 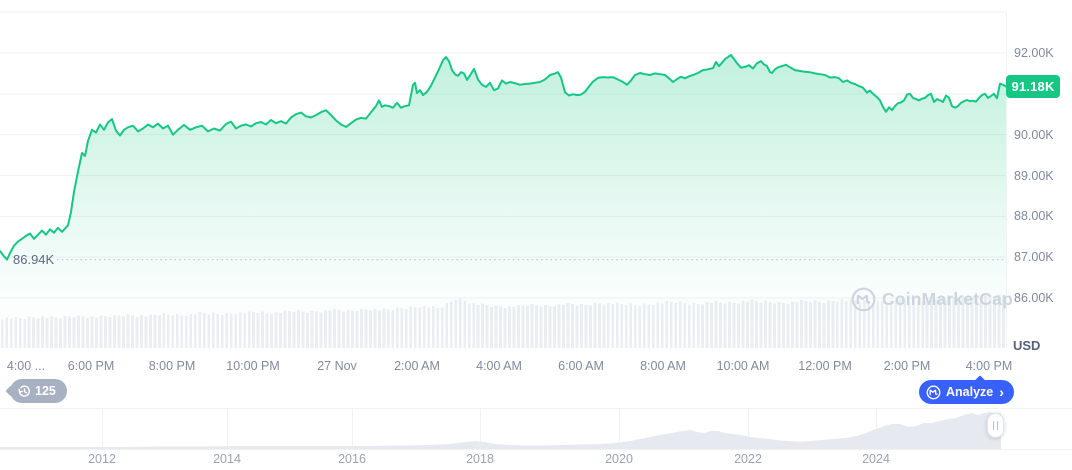 I want to click on x-axis-label: 2:00 AM, so click(x=417, y=366).